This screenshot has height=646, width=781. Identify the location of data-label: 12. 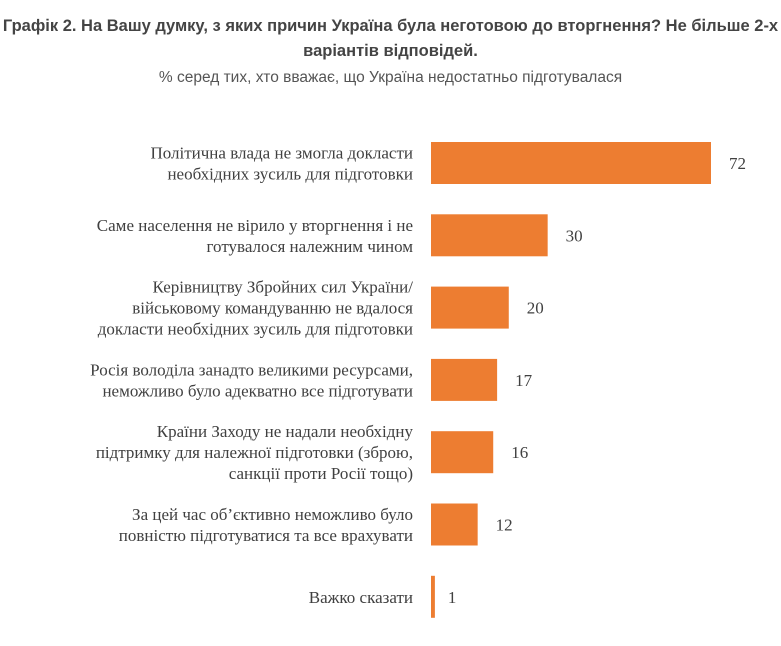
(504, 525).